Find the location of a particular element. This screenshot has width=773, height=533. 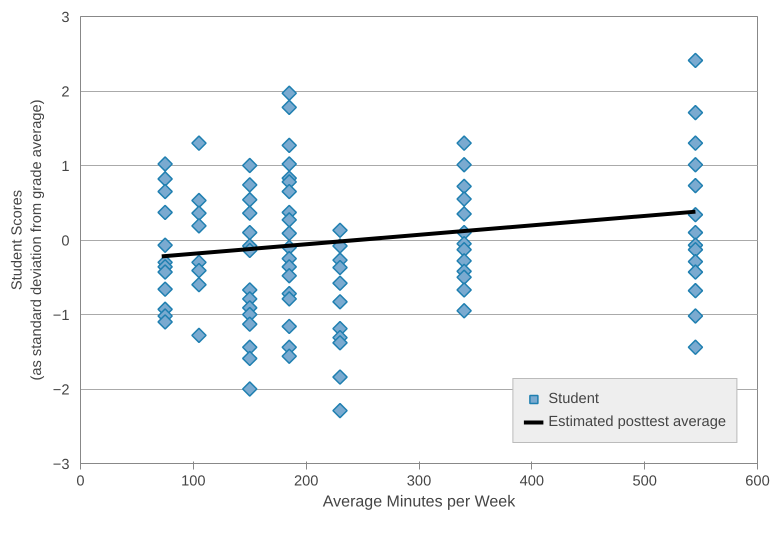

y-axis-title: Student Scores (as standard deviation from grade average) is located at coordinates (27, 240).